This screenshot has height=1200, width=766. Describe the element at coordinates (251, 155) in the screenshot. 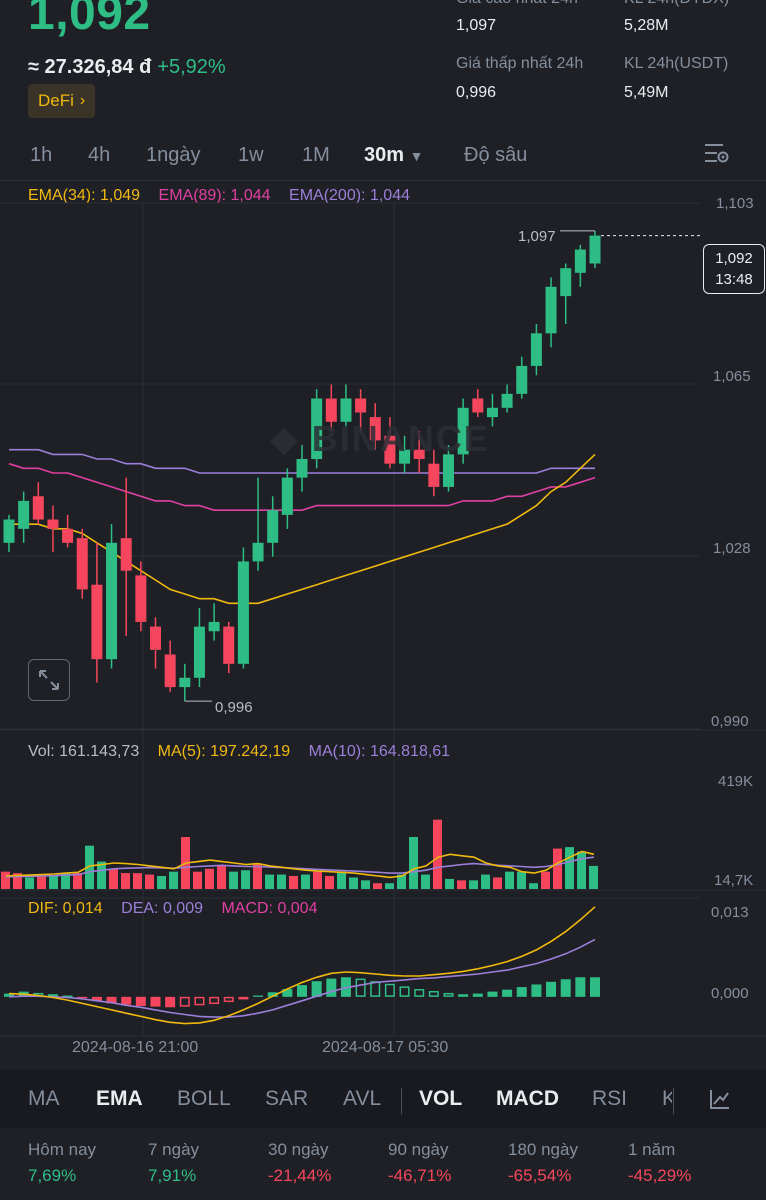

I see `tf-1w: 1w` at that location.